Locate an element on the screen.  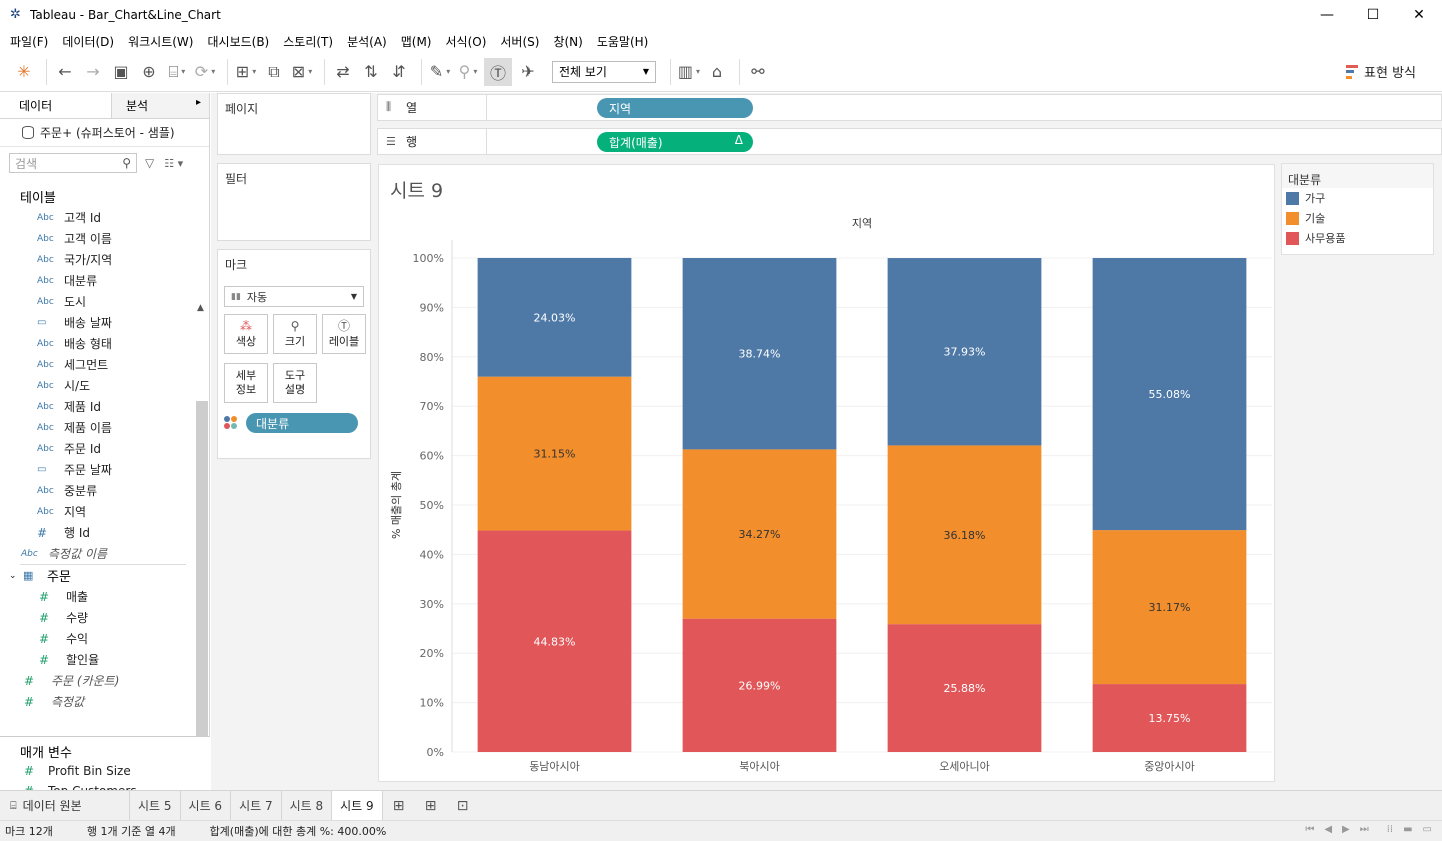
measure-item: # 매출 is located at coordinates (97, 596).